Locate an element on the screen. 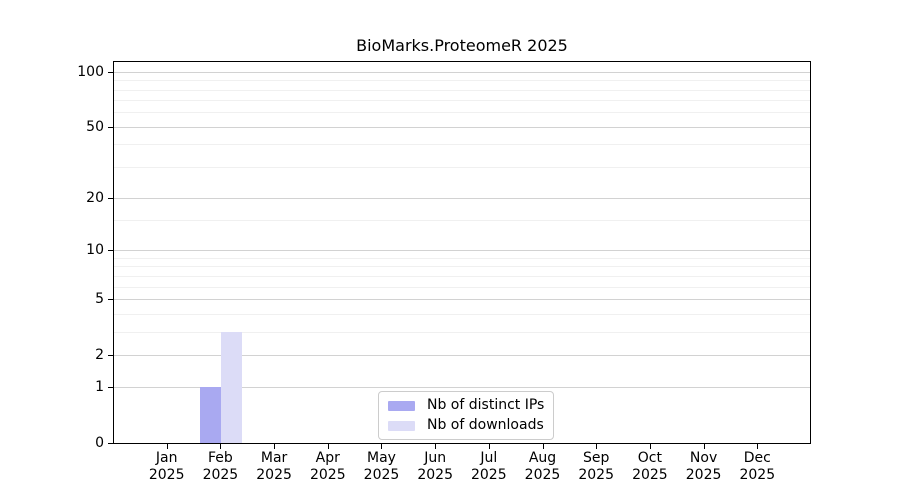 The image size is (900, 500). x-tick-label: Sep 2025 is located at coordinates (596, 466).